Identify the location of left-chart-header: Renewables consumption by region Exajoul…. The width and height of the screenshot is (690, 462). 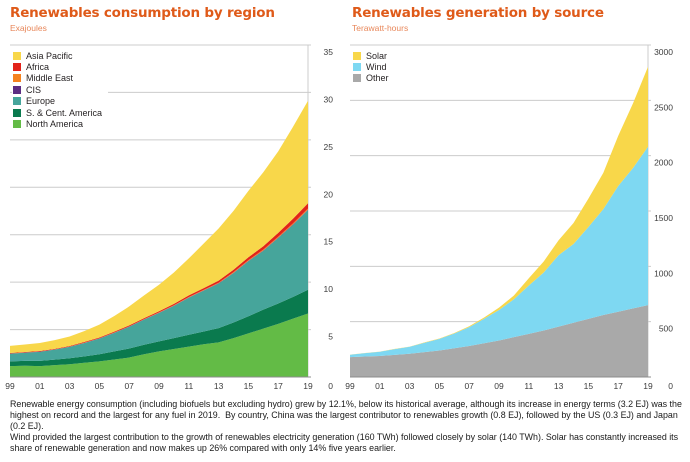
(142, 19).